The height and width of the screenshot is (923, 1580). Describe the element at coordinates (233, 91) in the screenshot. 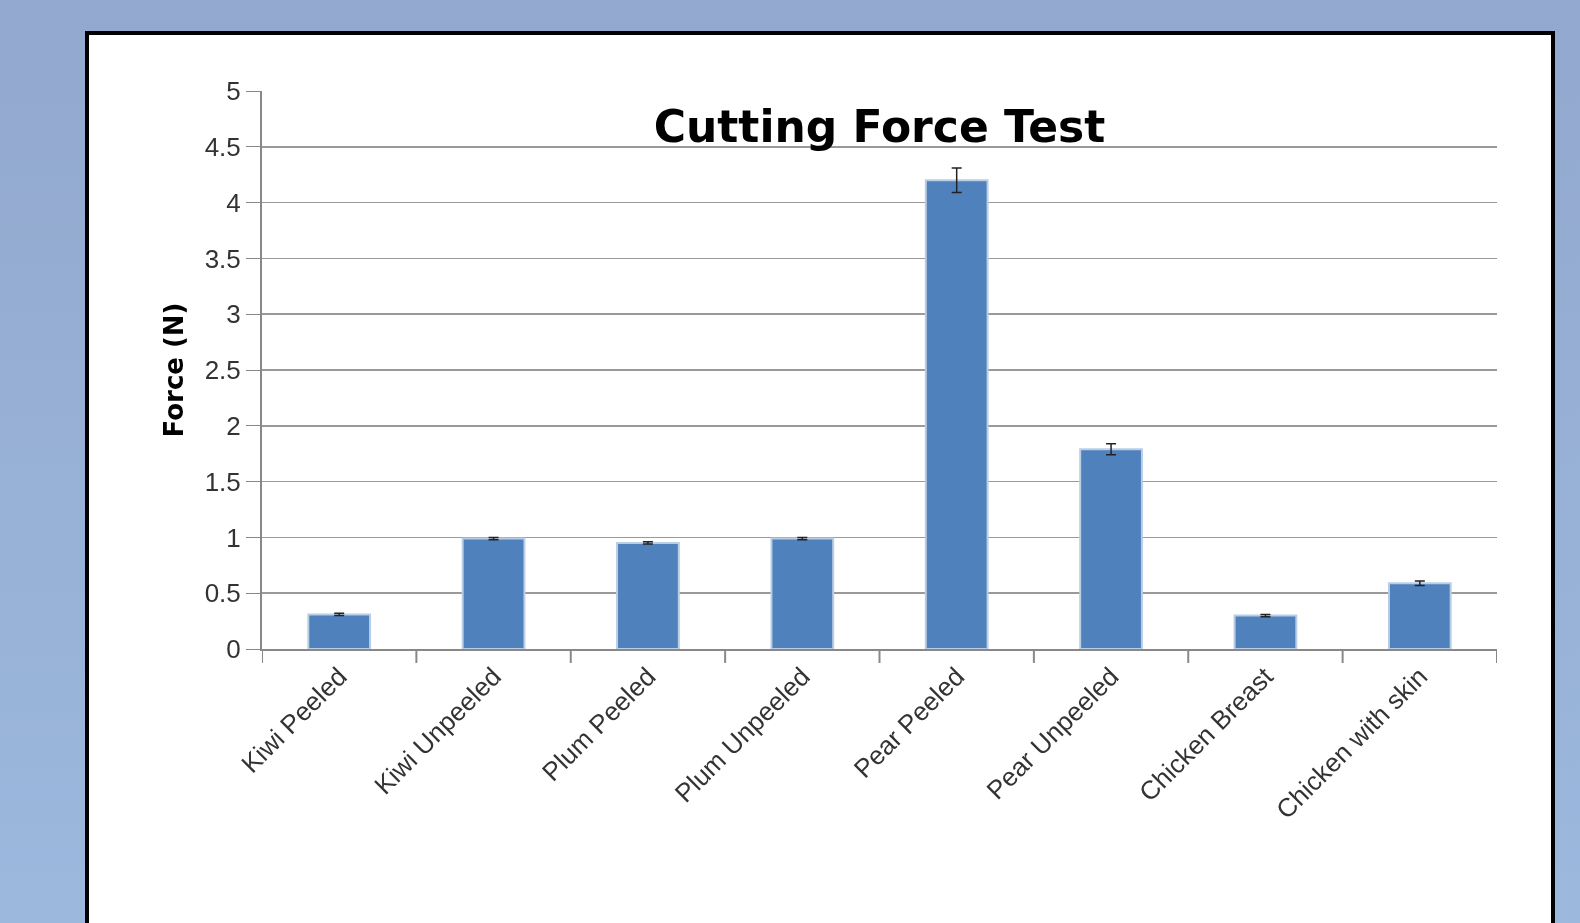

I see `y-tick-label: 5` at that location.